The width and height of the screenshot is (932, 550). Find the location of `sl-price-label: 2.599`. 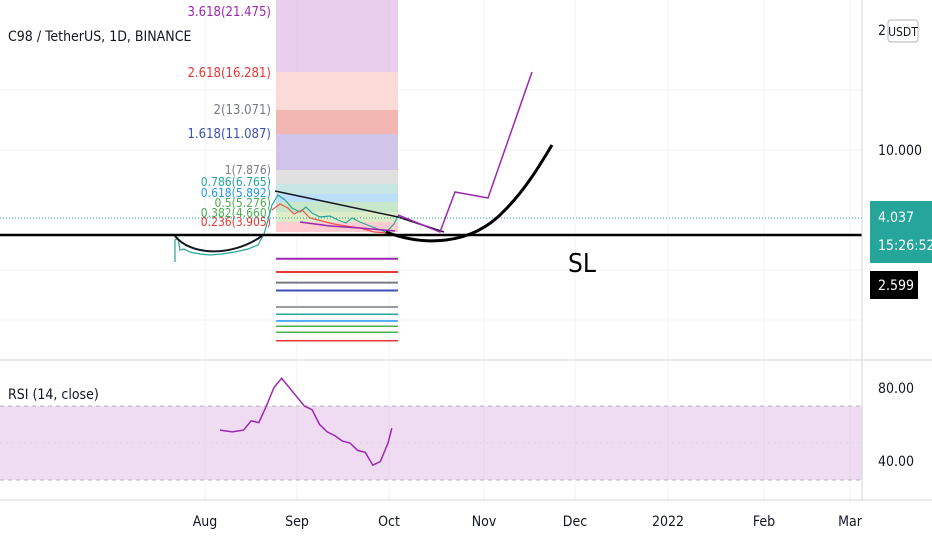

sl-price-label: 2.599 is located at coordinates (896, 286).